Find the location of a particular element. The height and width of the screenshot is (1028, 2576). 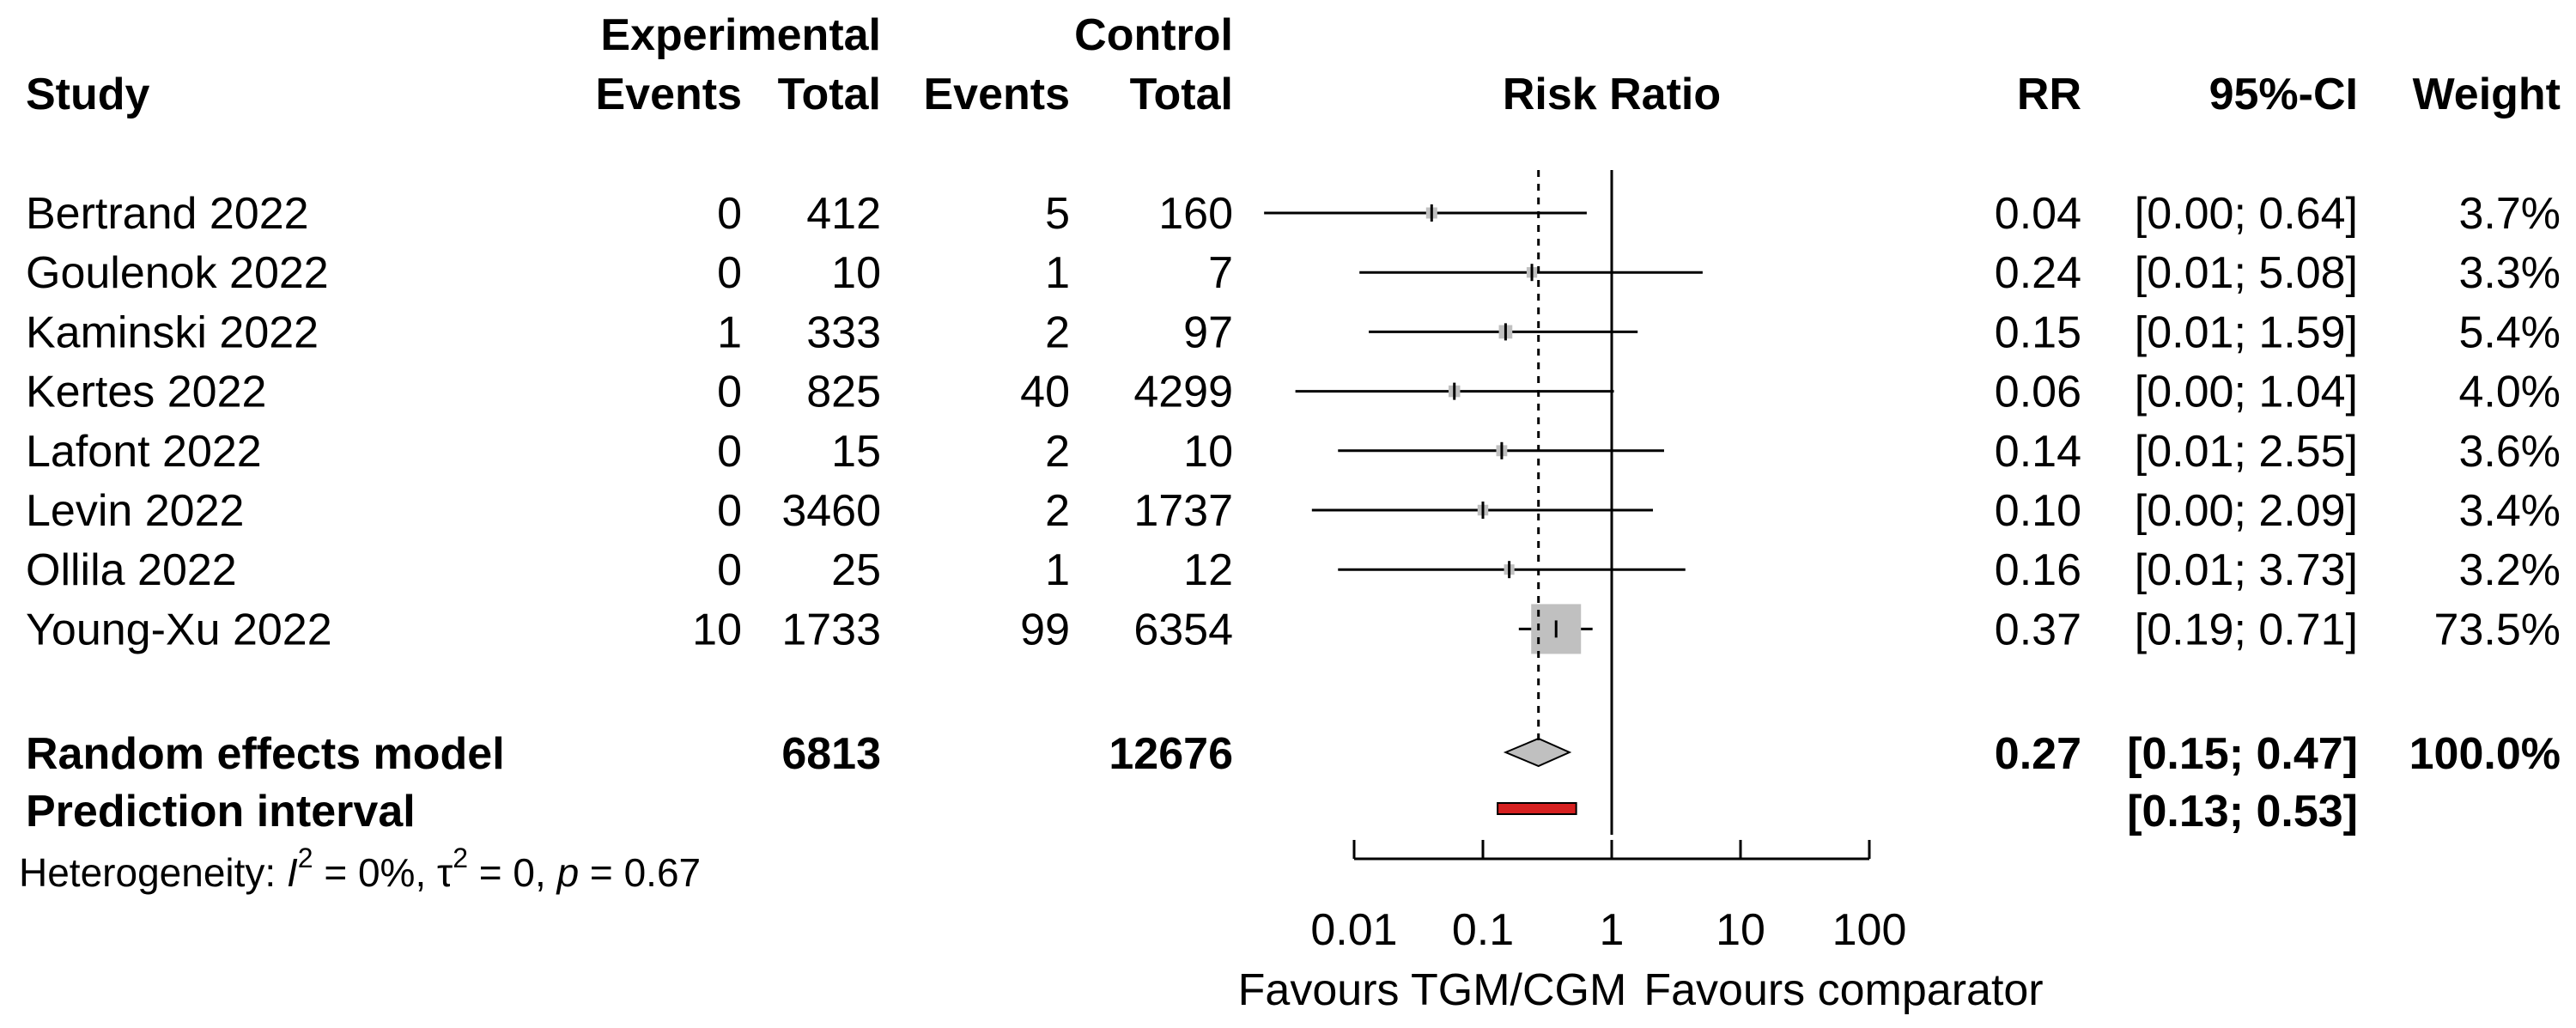

study-rr: 0.15 is located at coordinates (2038, 332).